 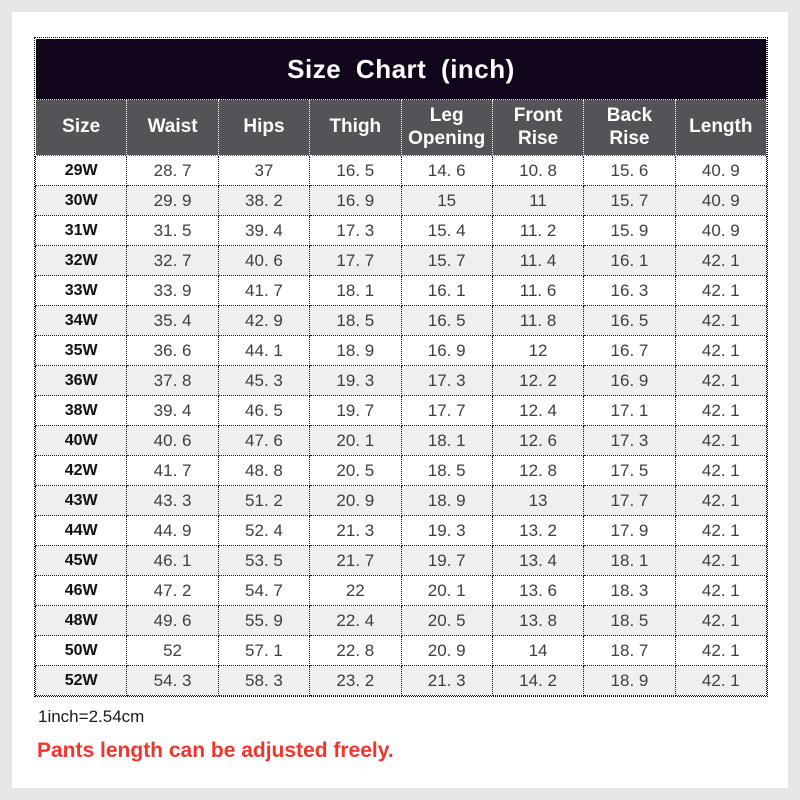 I want to click on value-cell: 13. 8, so click(x=538, y=620).